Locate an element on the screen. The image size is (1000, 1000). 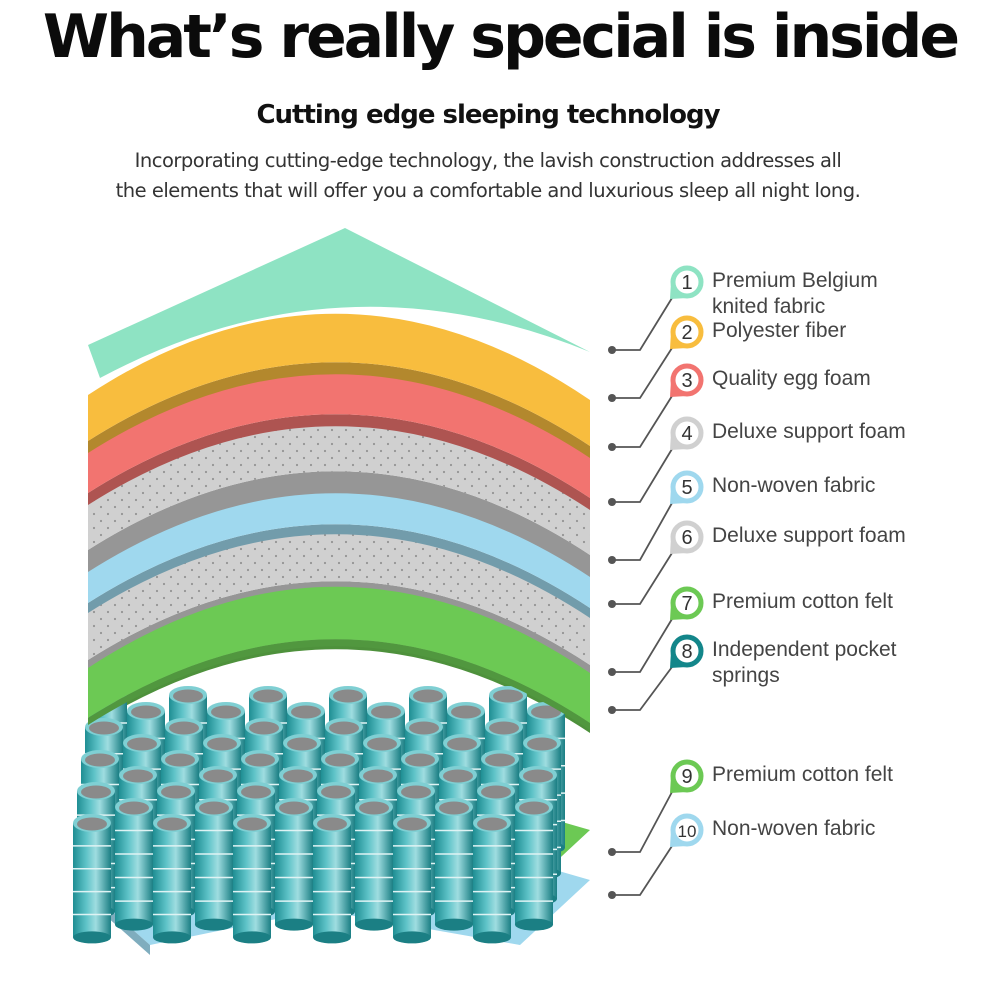
callout-4: 4 is located at coordinates (656, 461).